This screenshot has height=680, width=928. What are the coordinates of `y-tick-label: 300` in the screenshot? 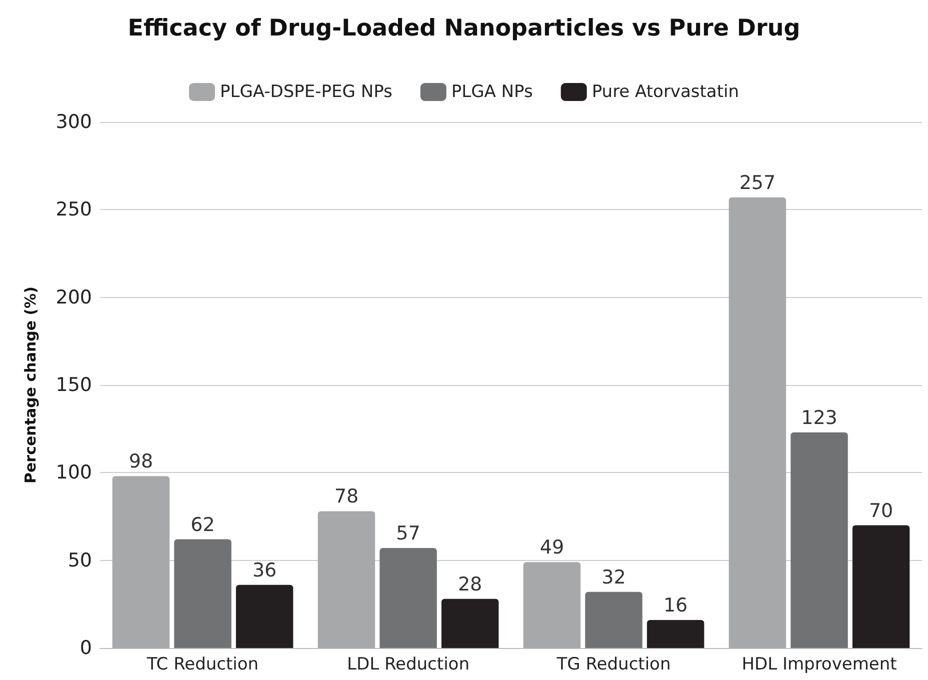 It's located at (74, 122).